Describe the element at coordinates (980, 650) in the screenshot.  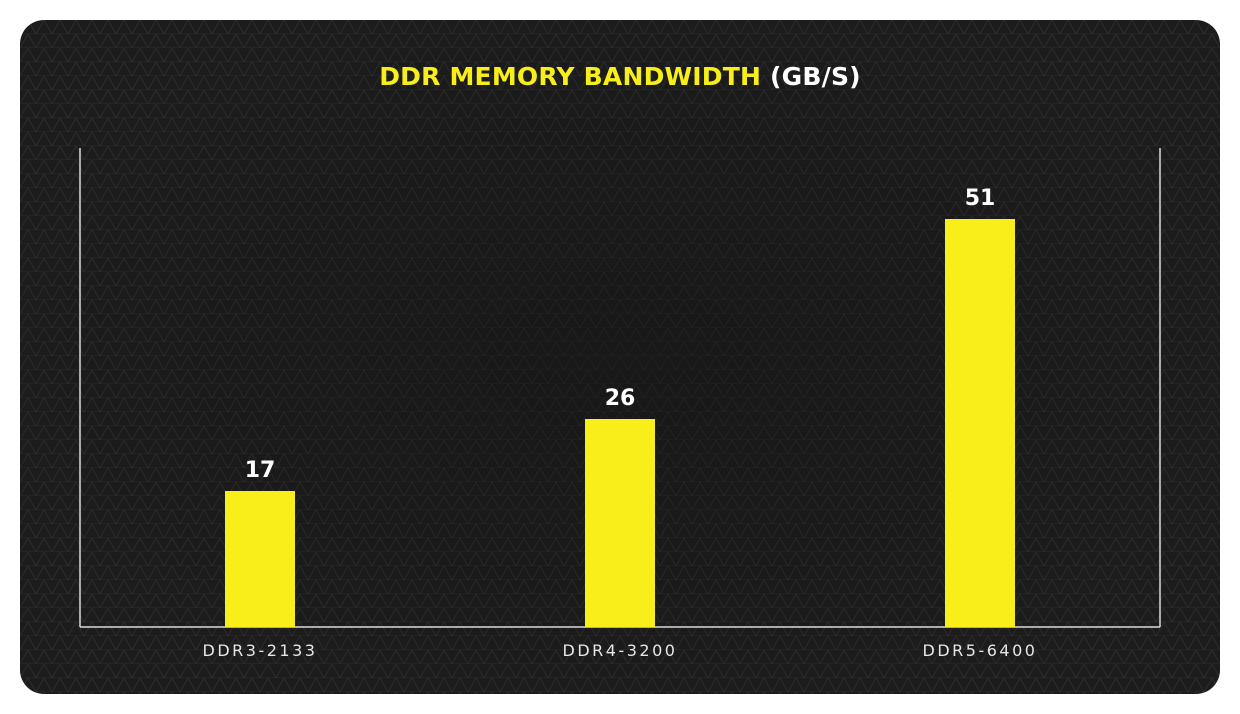
I see `x-tick-label: DDR5-6400` at that location.